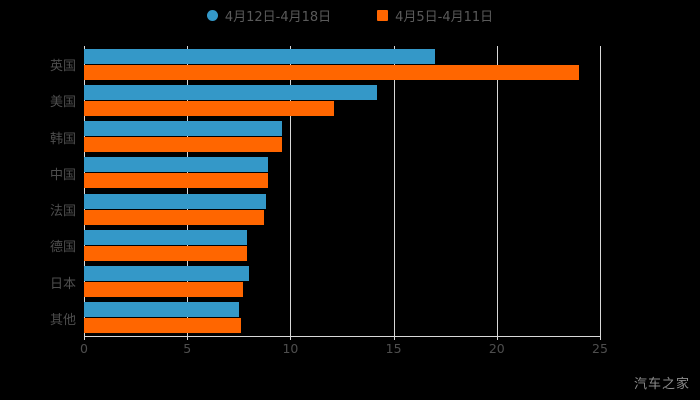 The height and width of the screenshot is (400, 700). I want to click on y-axis-label: 其他, so click(62, 320).